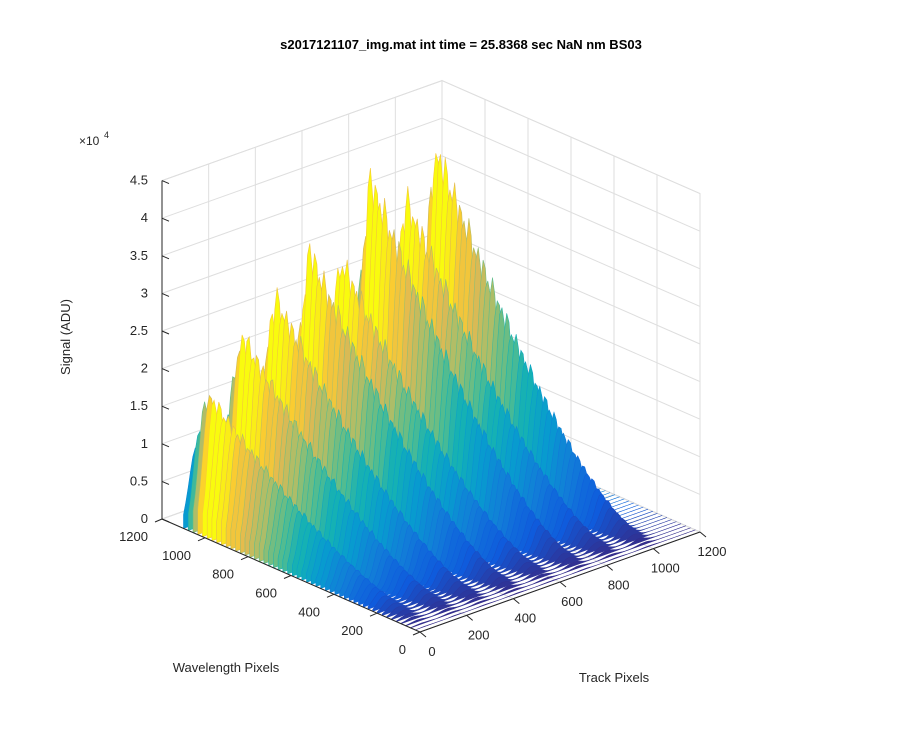 The width and height of the screenshot is (900, 750). I want to click on y-axis-label: Wavelength Pixels, so click(226, 667).